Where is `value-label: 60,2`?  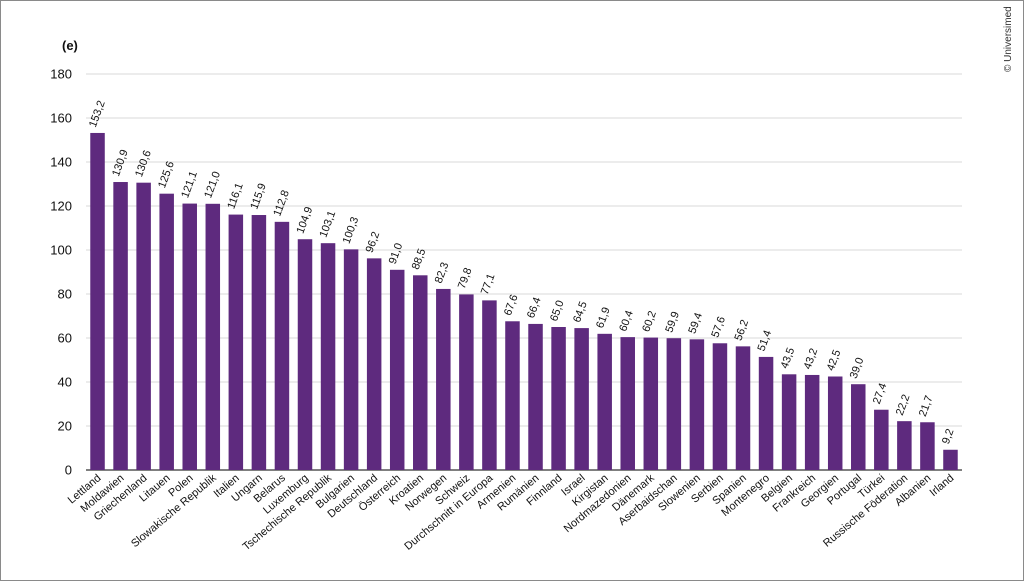 value-label: 60,2 is located at coordinates (649, 321).